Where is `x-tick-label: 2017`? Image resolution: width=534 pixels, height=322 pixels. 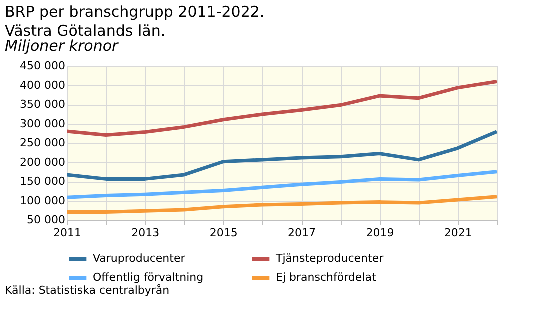
x-tick-label: 2017 is located at coordinates (302, 233).